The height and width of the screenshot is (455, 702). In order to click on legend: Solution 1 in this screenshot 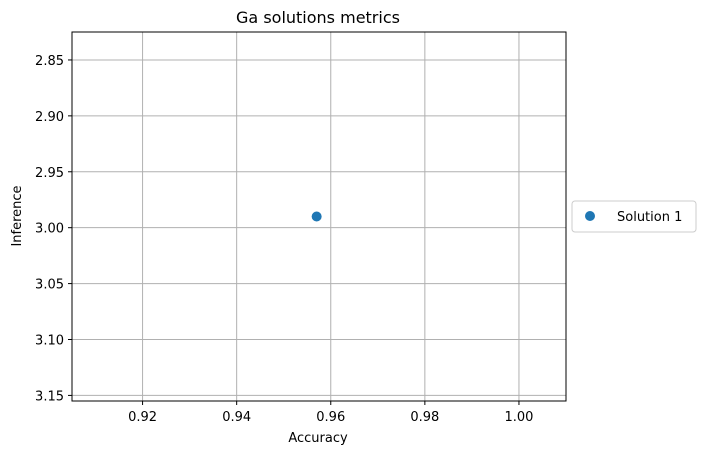, I will do `click(634, 216)`.